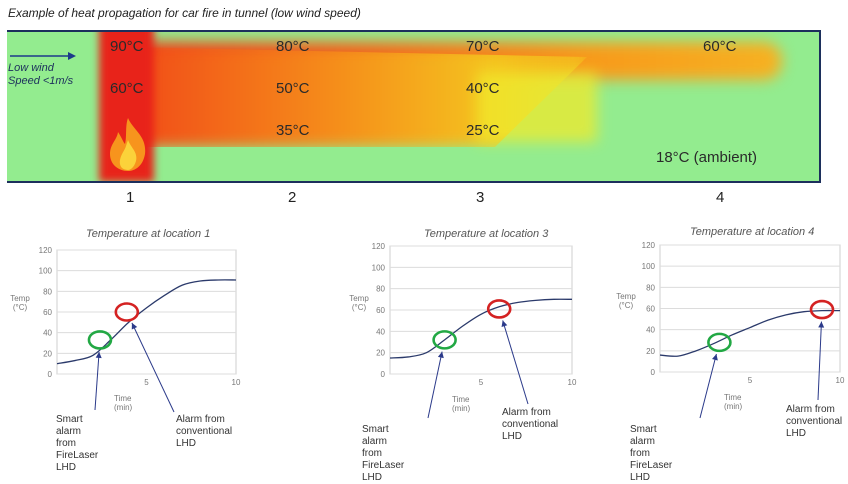 The image size is (848, 484). Describe the element at coordinates (43, 56) in the screenshot. I see `wind-arrow-icon` at that location.